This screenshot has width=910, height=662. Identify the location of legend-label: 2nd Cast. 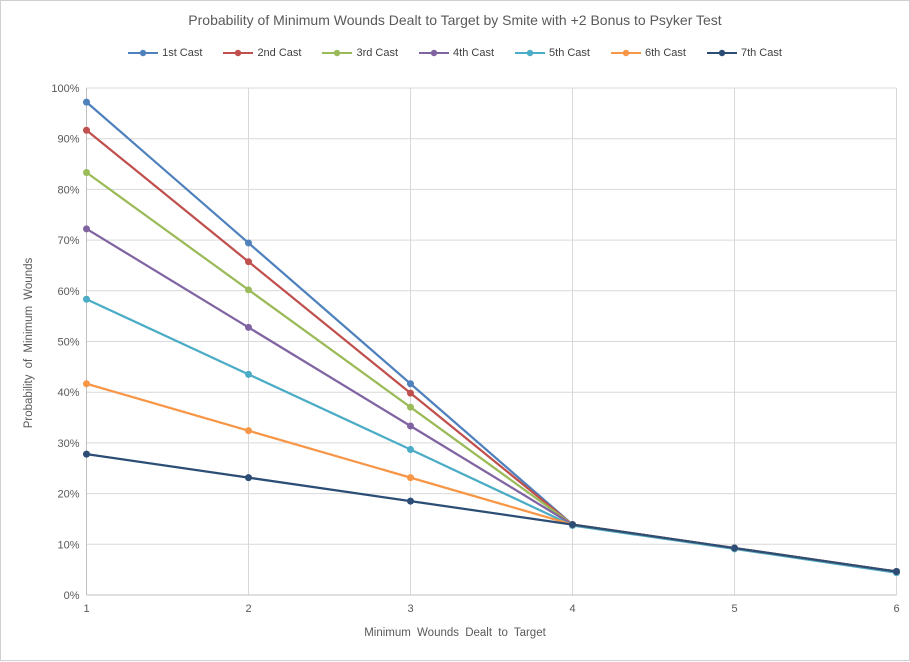
(279, 53).